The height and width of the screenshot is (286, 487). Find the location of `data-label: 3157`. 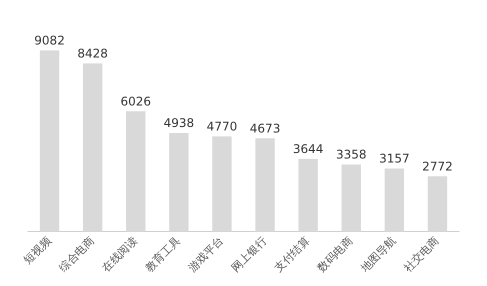

data-label: 3157 is located at coordinates (394, 159).